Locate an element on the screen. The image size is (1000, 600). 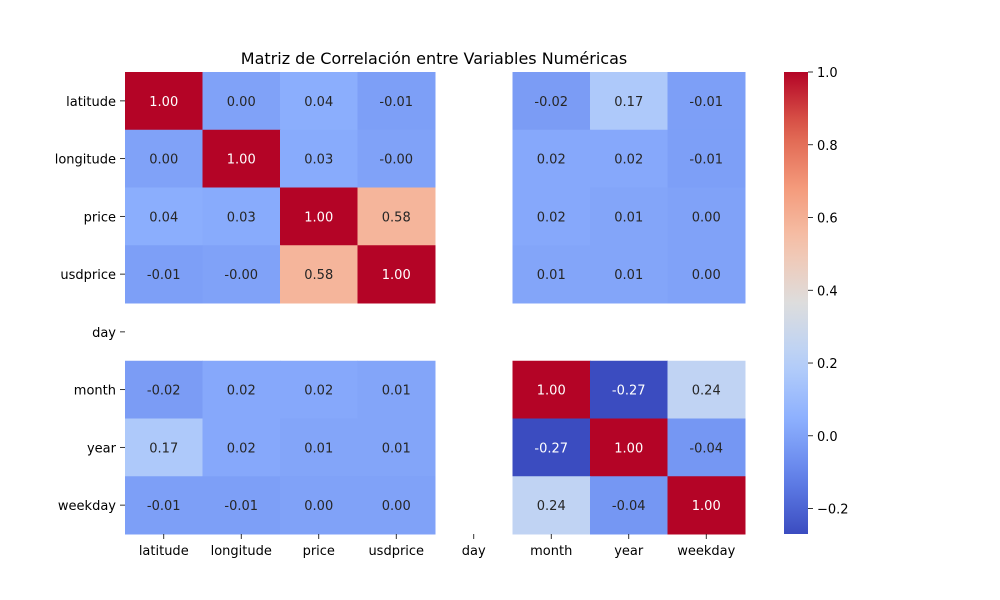
heatmap-cell-month-month is located at coordinates (551, 389).